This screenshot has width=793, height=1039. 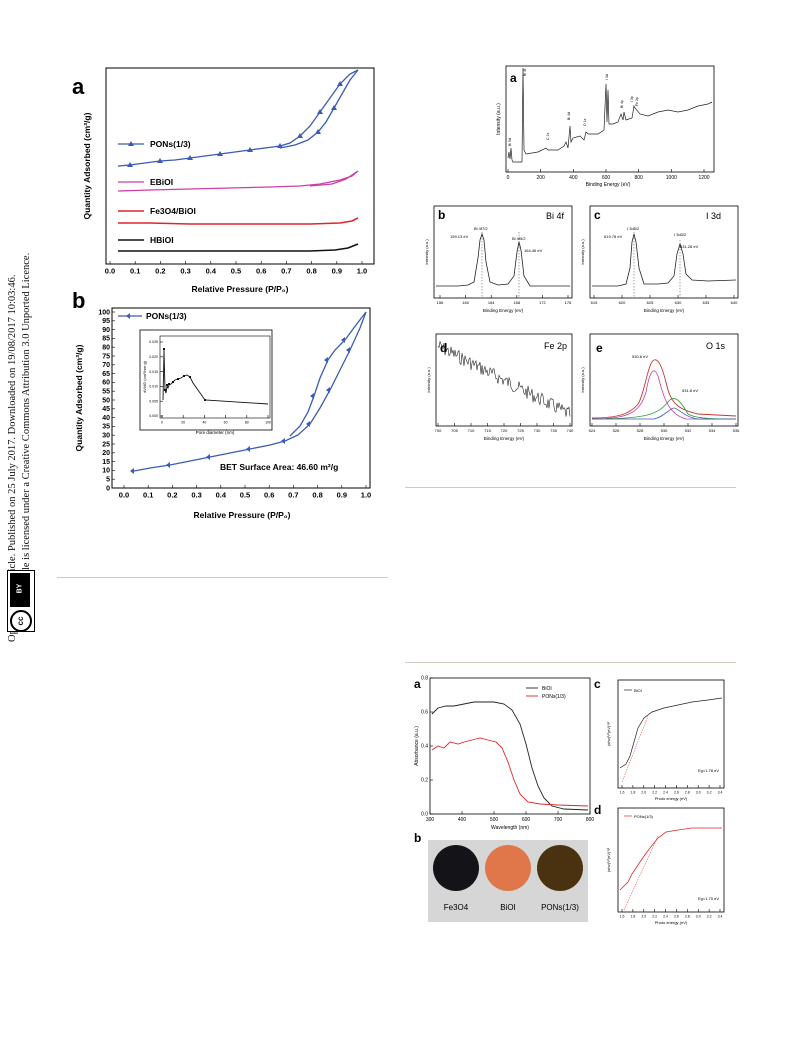 What do you see at coordinates (582, 252) in the screenshot?
I see `xps-c-ylabel: Intensity (a.u.)` at bounding box center [582, 252].